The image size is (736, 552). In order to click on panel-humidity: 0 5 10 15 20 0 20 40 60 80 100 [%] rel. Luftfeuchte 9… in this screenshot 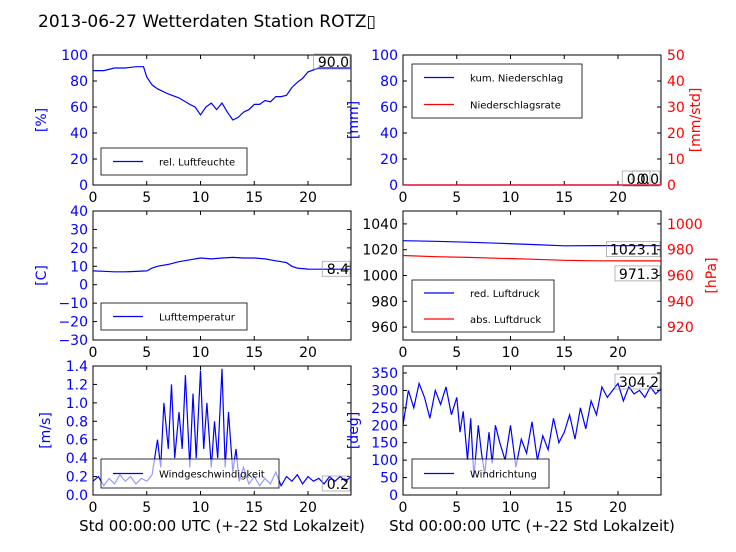, I will do `click(193, 127)`.